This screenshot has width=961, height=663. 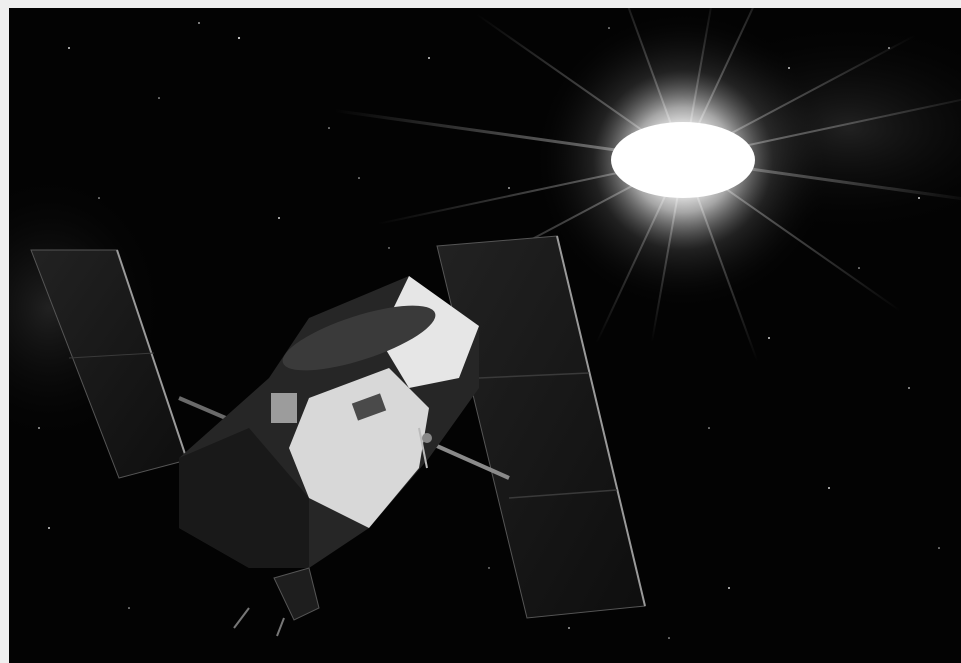 What do you see at coordinates (427, 438) in the screenshot?
I see `antenna-dish` at bounding box center [427, 438].